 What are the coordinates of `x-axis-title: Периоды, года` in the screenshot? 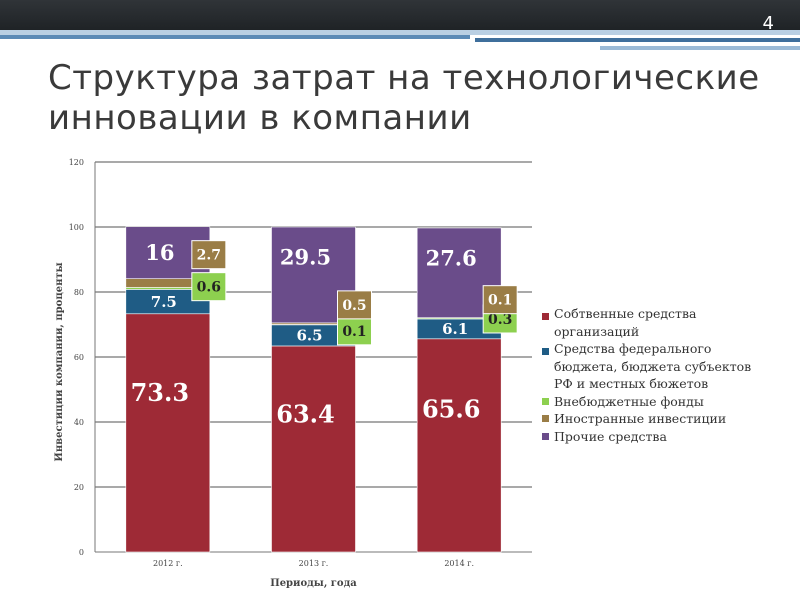 It's located at (313, 583).